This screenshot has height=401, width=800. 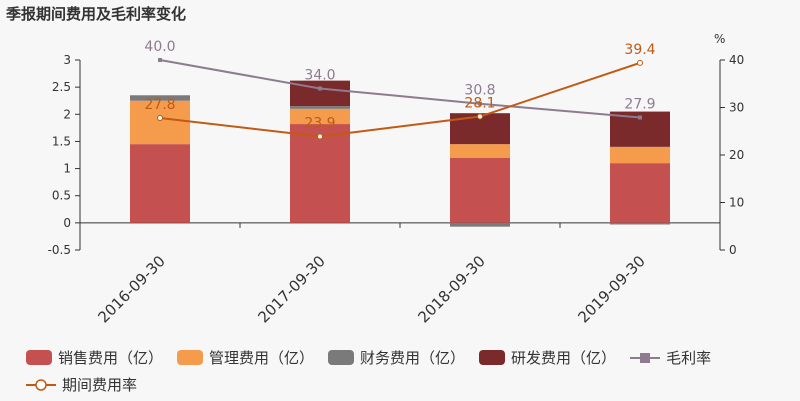 I want to click on data-label: 23.9, so click(x=319, y=123).